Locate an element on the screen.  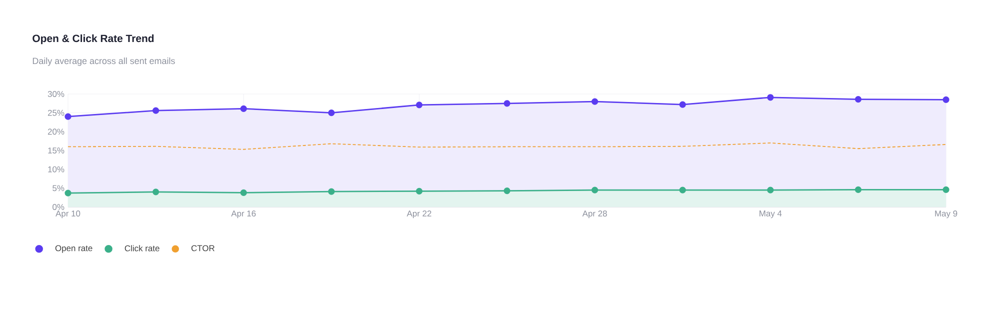
legend-label: Click rate is located at coordinates (142, 248).